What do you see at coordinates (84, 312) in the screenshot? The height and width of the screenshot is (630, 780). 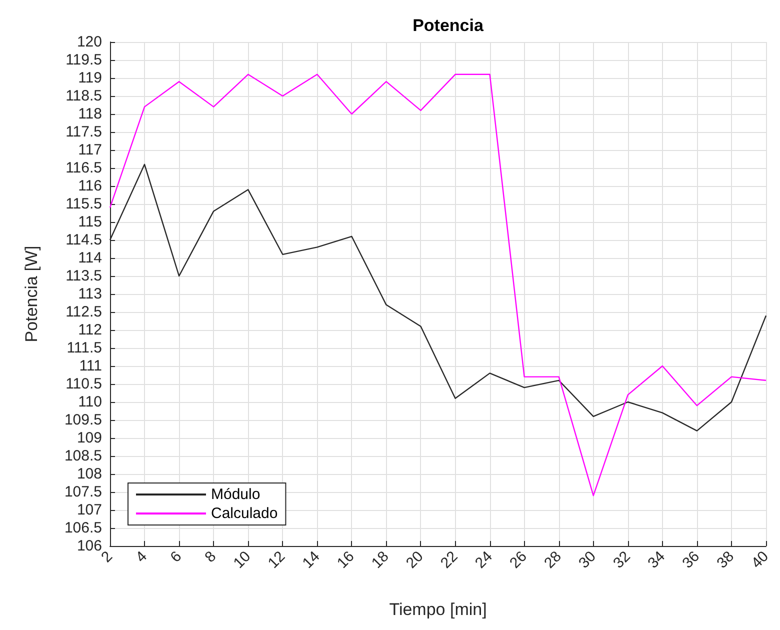 I see `y-tick-label: 112.5` at bounding box center [84, 312].